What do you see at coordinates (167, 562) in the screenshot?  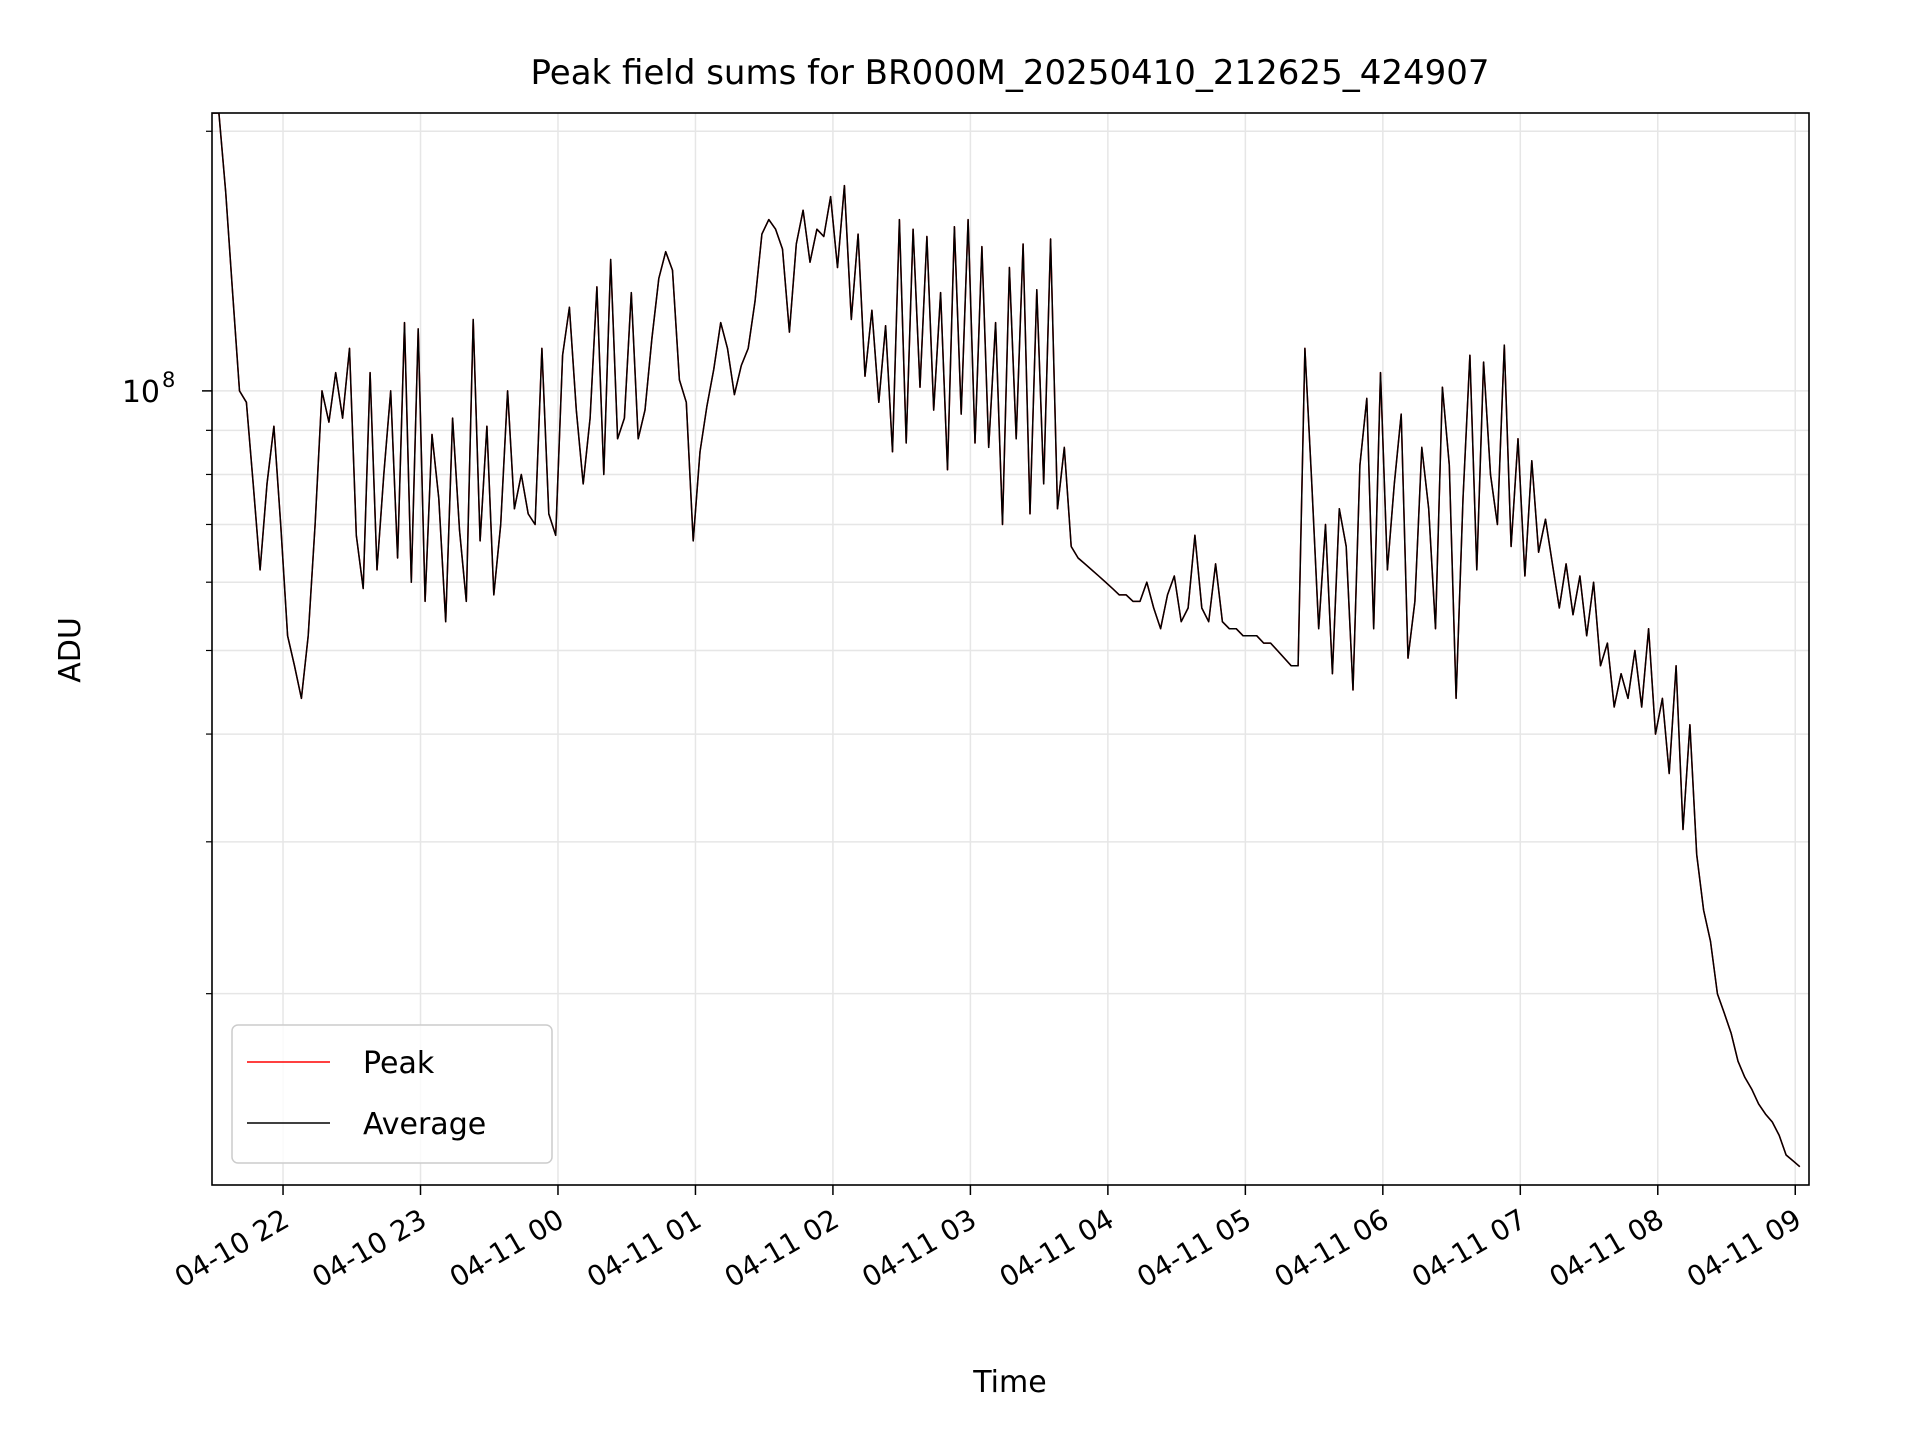 I see `y-axis-ticks: 10 8` at bounding box center [167, 562].